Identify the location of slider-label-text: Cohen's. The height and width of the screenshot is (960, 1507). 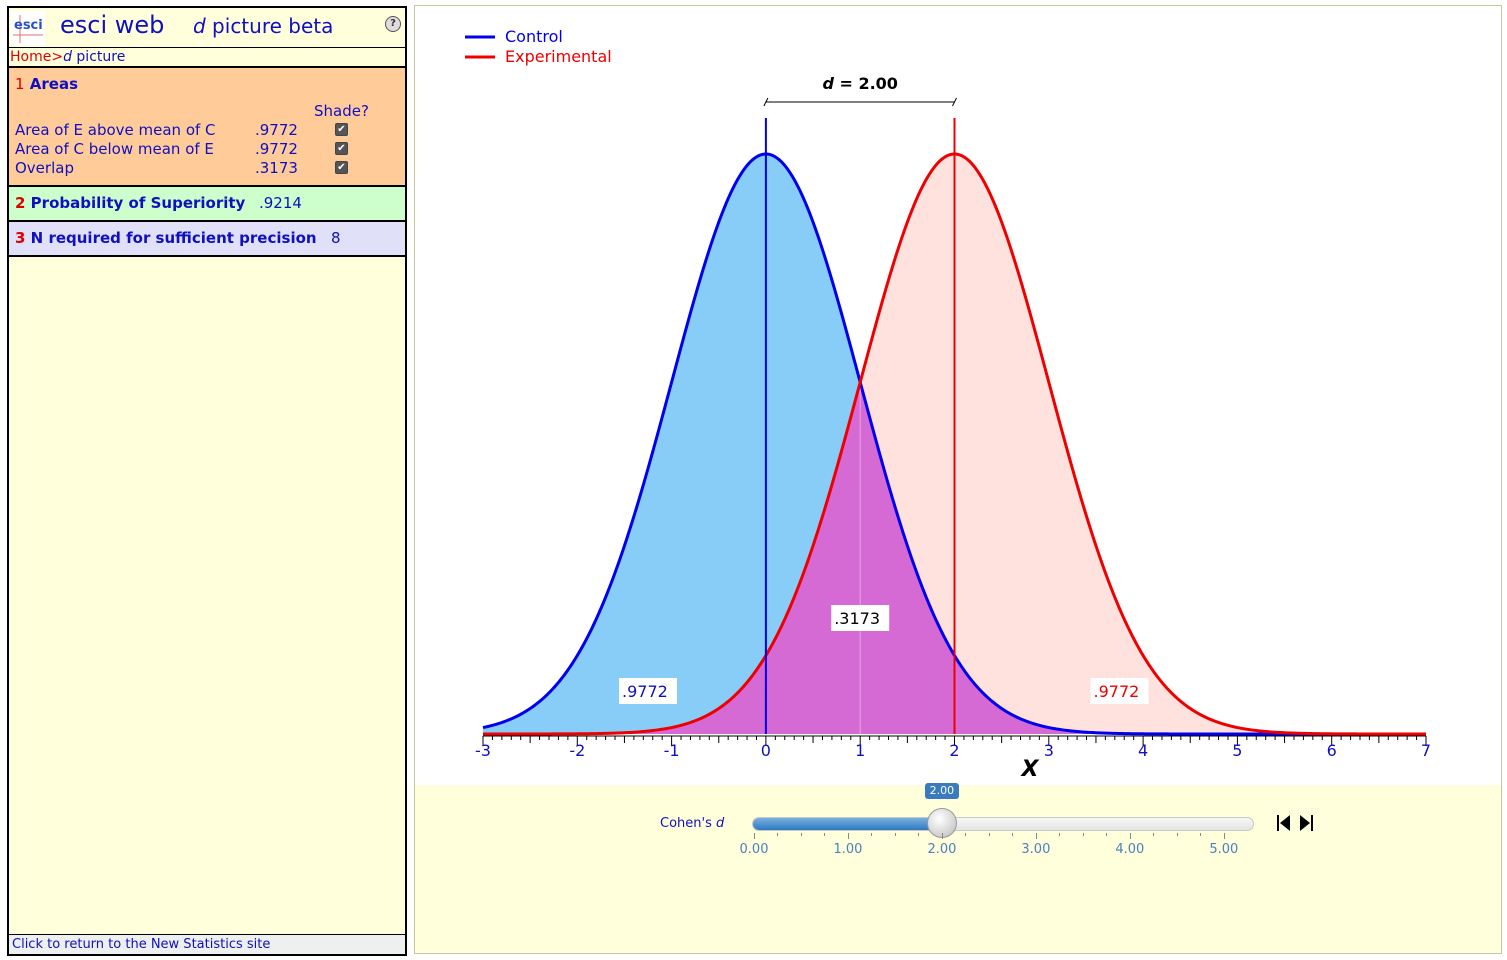
(688, 823).